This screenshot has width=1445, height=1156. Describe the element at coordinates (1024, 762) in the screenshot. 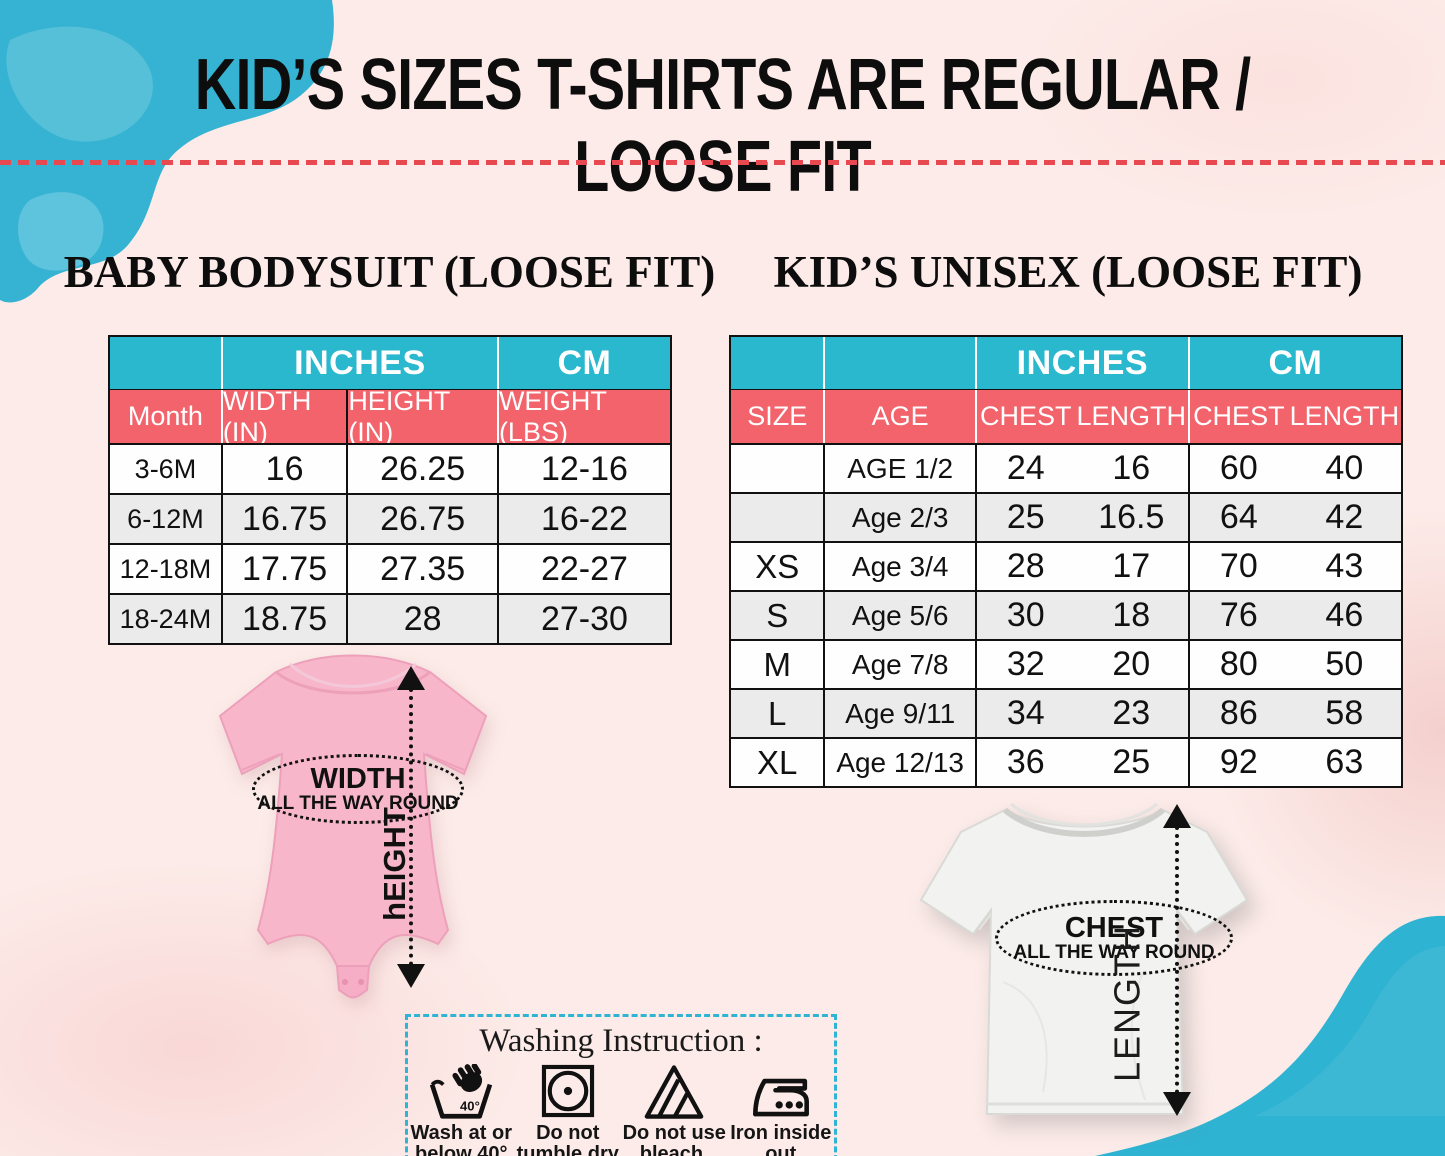

I see `kids-chest-in-cell: 36` at that location.